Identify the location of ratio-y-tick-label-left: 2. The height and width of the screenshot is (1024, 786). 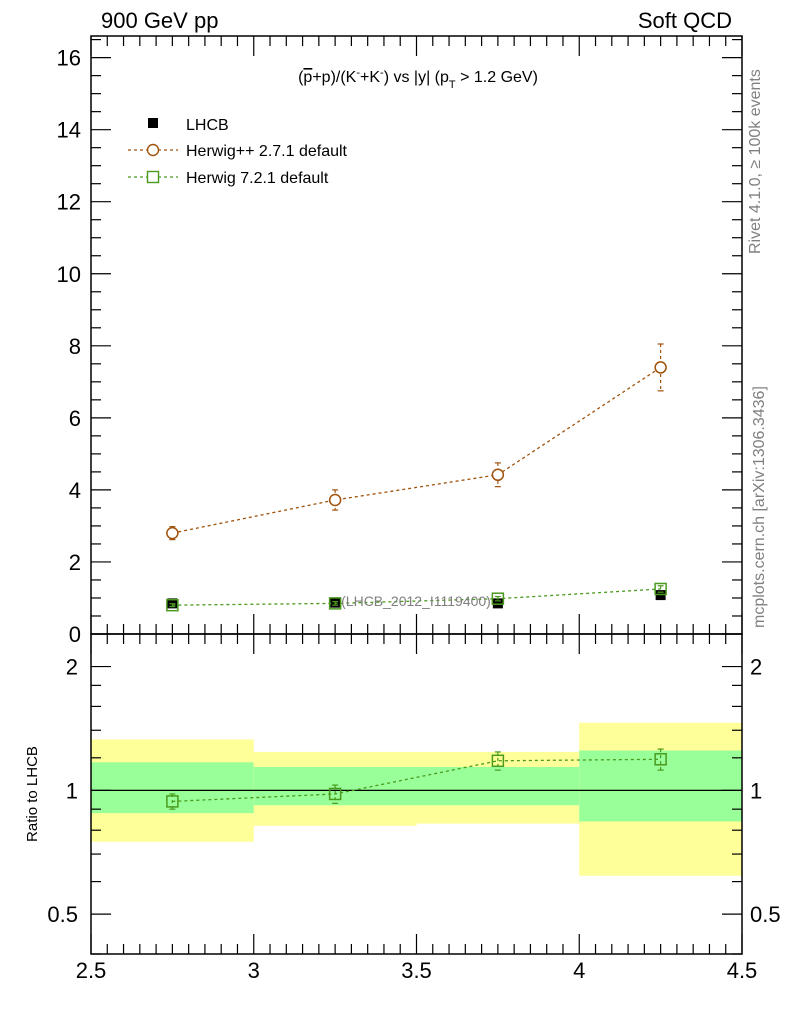
(72, 667).